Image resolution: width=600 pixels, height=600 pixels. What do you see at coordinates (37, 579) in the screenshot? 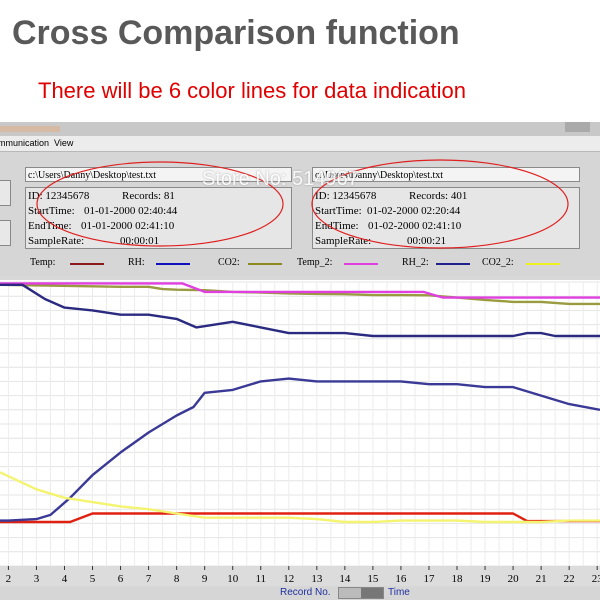
I see `x-tick-label: 3` at bounding box center [37, 579].